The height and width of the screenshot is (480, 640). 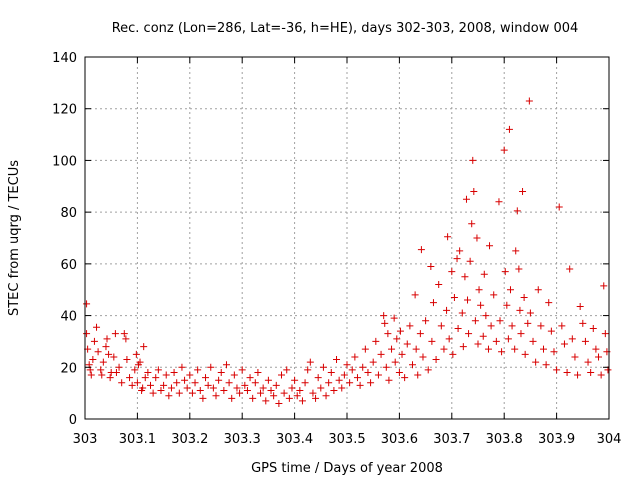 What do you see at coordinates (68, 368) in the screenshot?
I see `y-tick-label: 20` at bounding box center [68, 368].